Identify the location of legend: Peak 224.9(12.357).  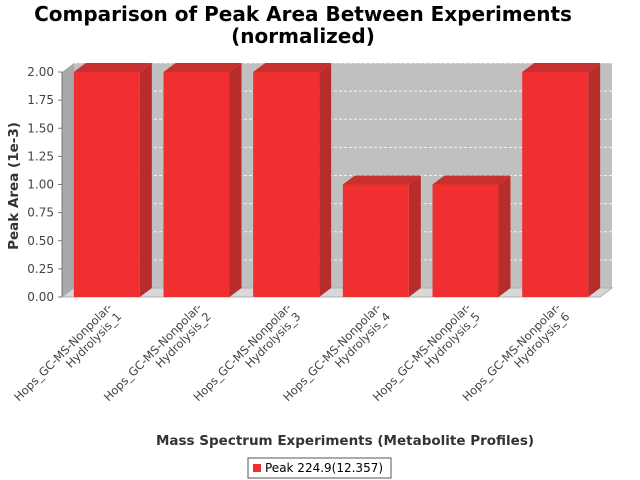
(319, 468).